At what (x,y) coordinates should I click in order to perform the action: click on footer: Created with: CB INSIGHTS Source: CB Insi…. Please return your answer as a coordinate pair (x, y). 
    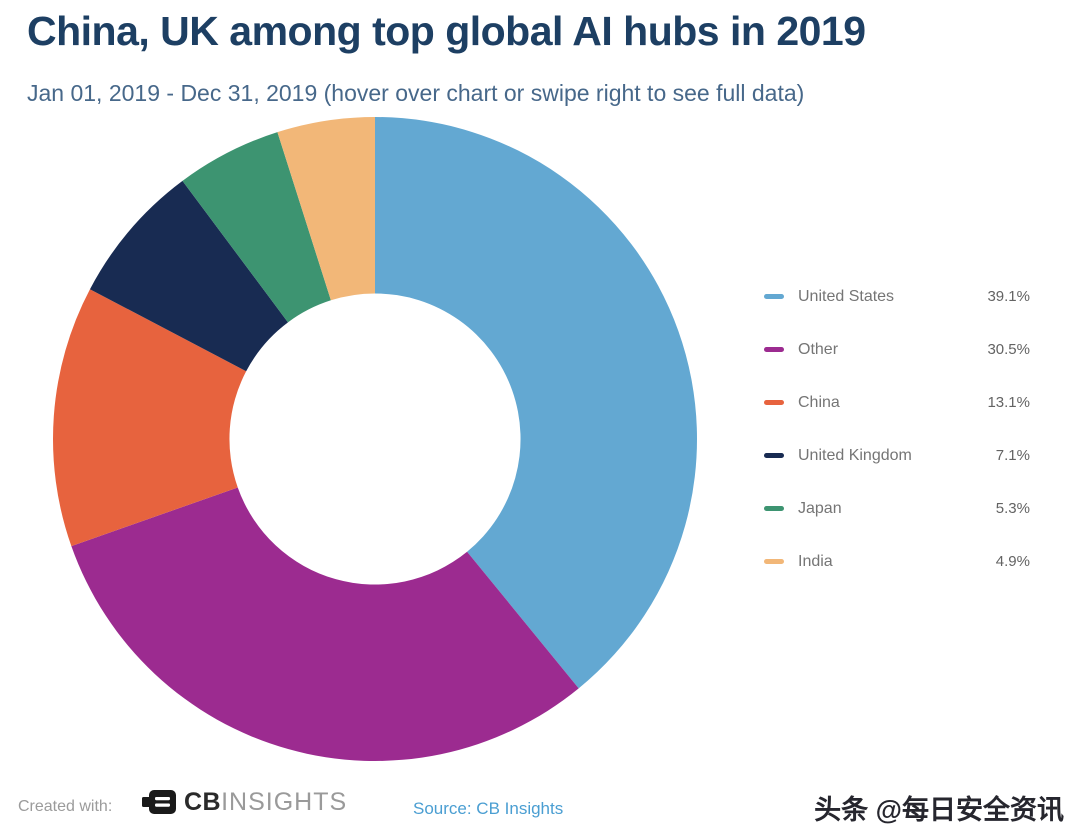
    Looking at the image, I should click on (540, 808).